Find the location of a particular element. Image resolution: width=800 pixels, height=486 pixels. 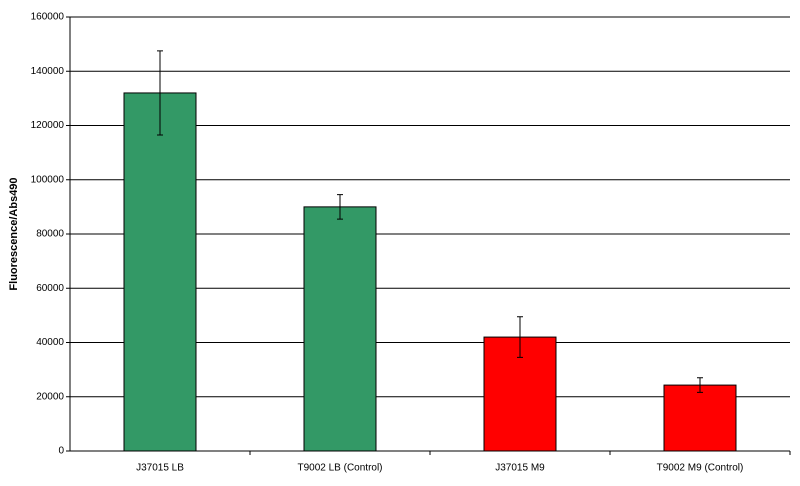

y-tick-label: 100000 is located at coordinates (48, 179).